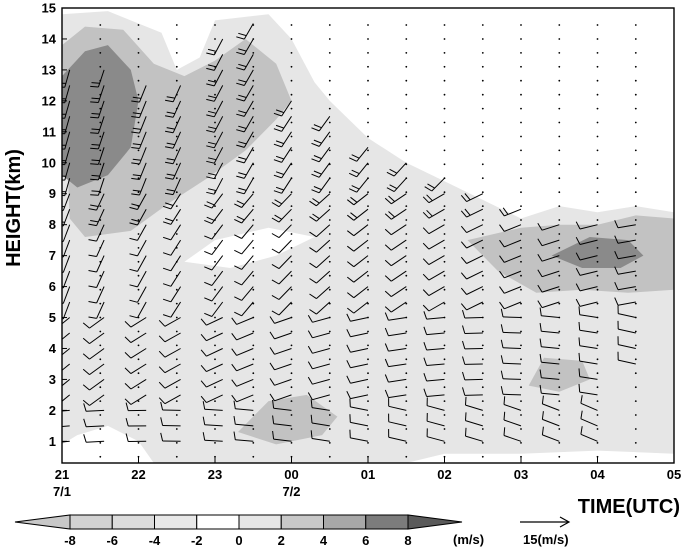 The width and height of the screenshot is (685, 552). Describe the element at coordinates (138, 474) in the screenshot. I see `x-tick-label: 22` at that location.